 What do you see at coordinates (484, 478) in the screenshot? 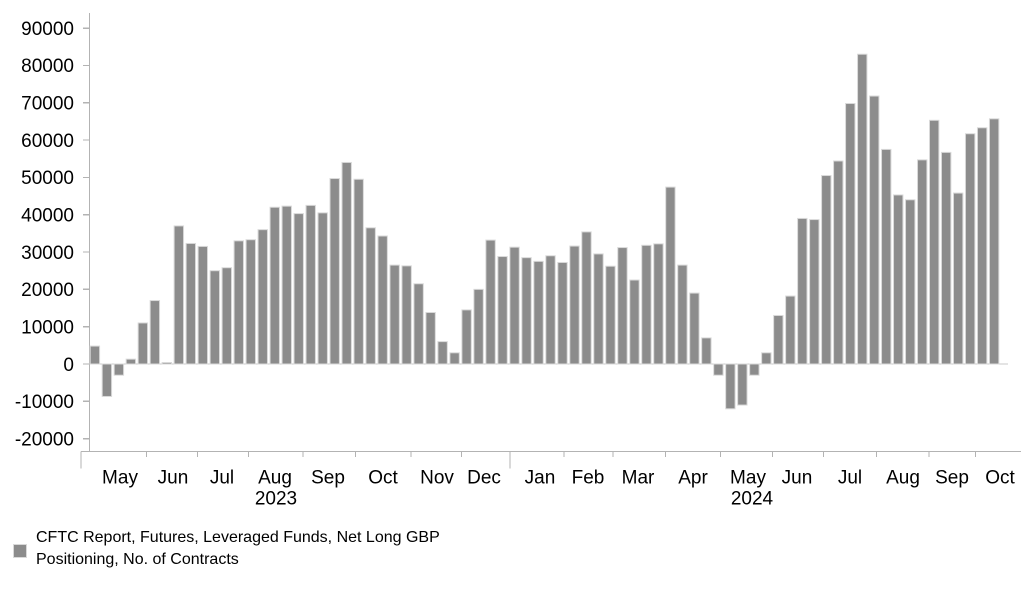
I see `x-month-label: Dec` at bounding box center [484, 478].